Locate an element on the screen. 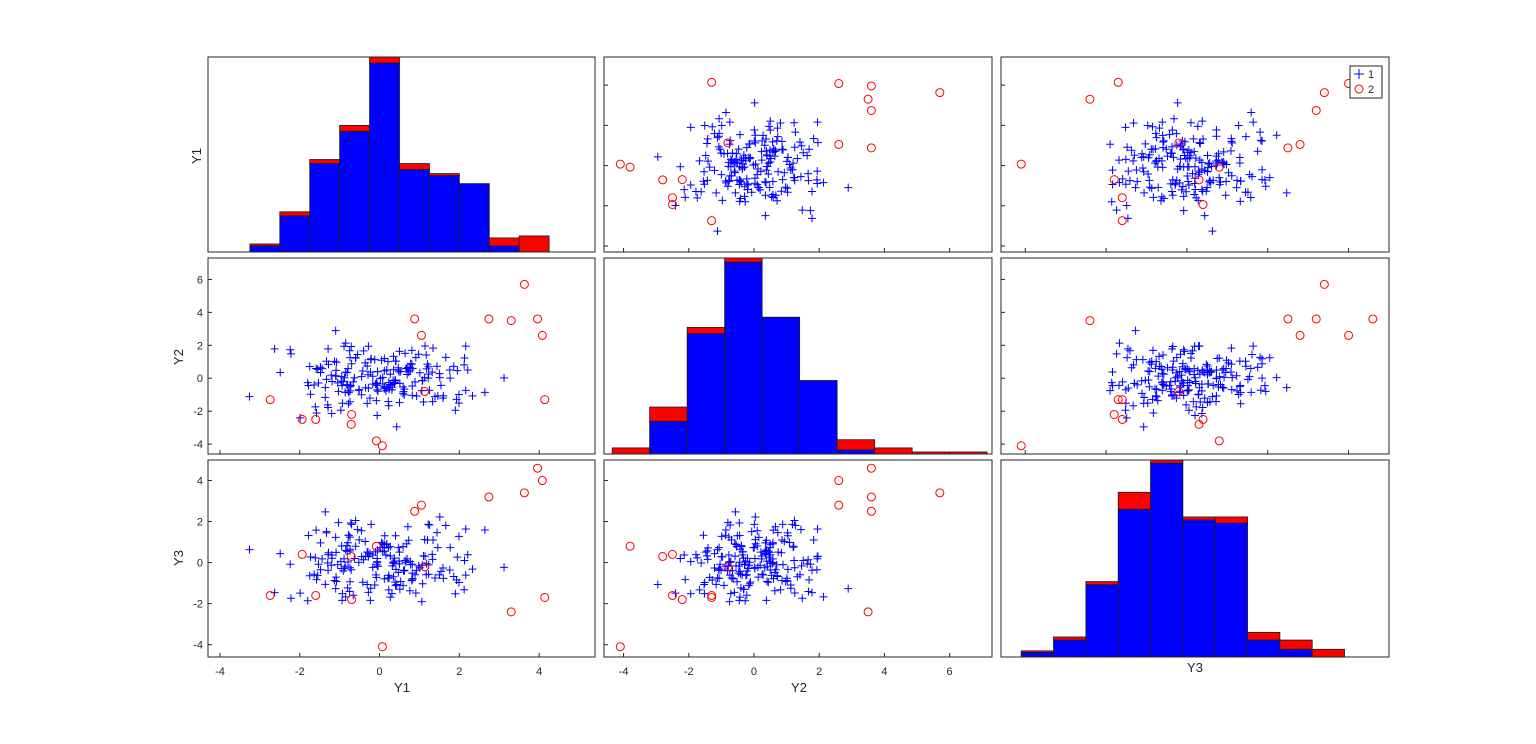 This screenshot has width=1536, height=744. legend-label-group-1: 1 is located at coordinates (1371, 75).